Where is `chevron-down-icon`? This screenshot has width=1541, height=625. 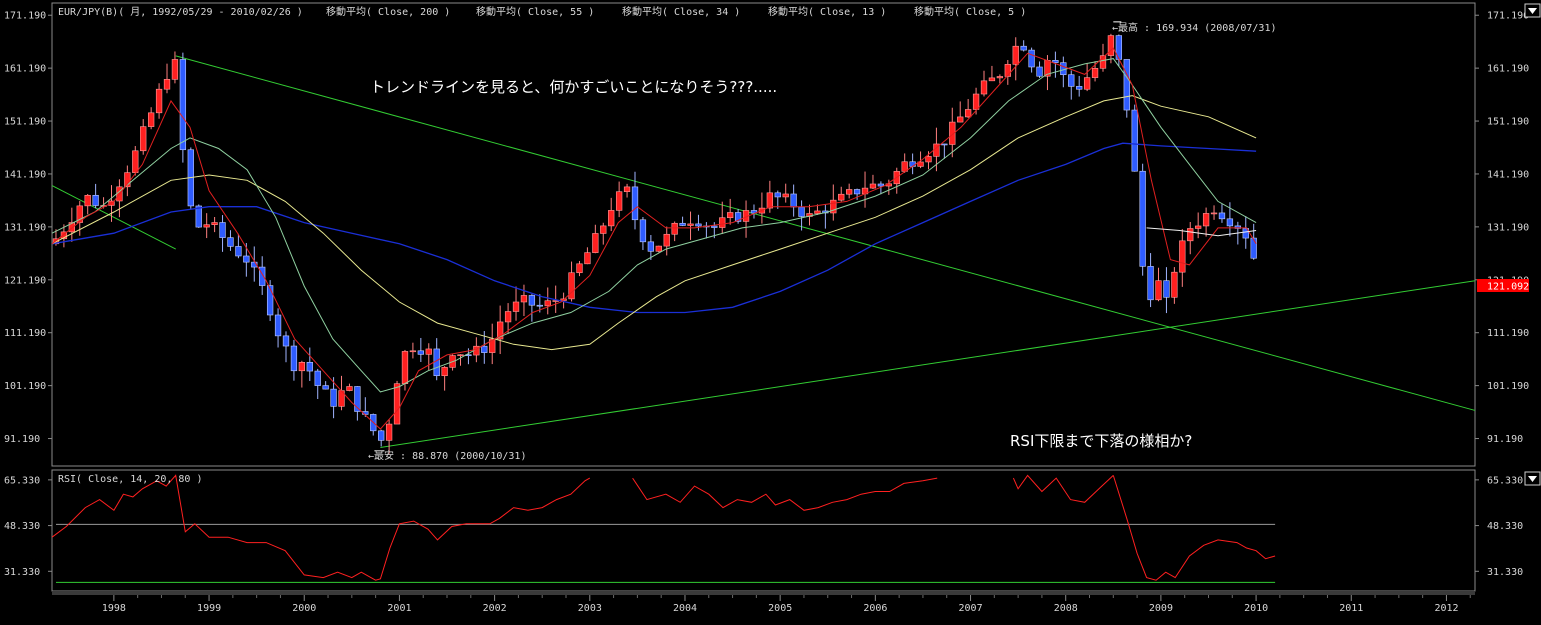
chevron-down-icon is located at coordinates (1532, 11).